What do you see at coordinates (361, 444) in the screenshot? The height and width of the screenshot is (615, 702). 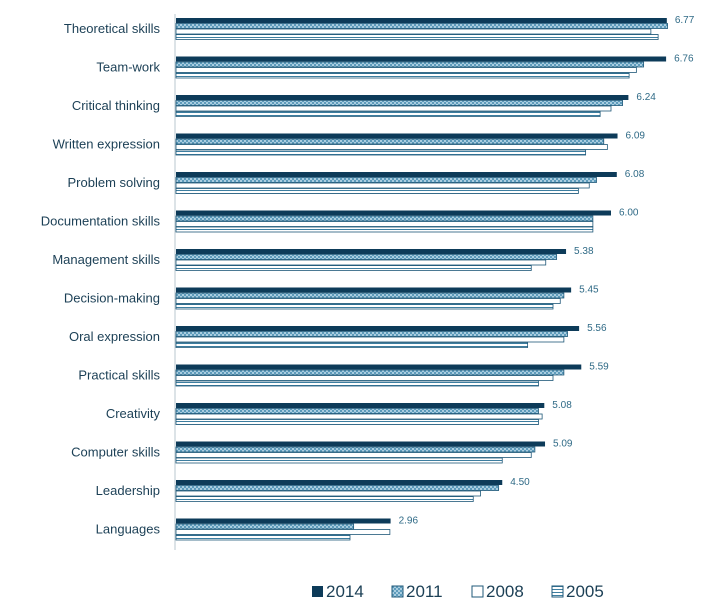 I see `bar-computer-skills-2014` at bounding box center [361, 444].